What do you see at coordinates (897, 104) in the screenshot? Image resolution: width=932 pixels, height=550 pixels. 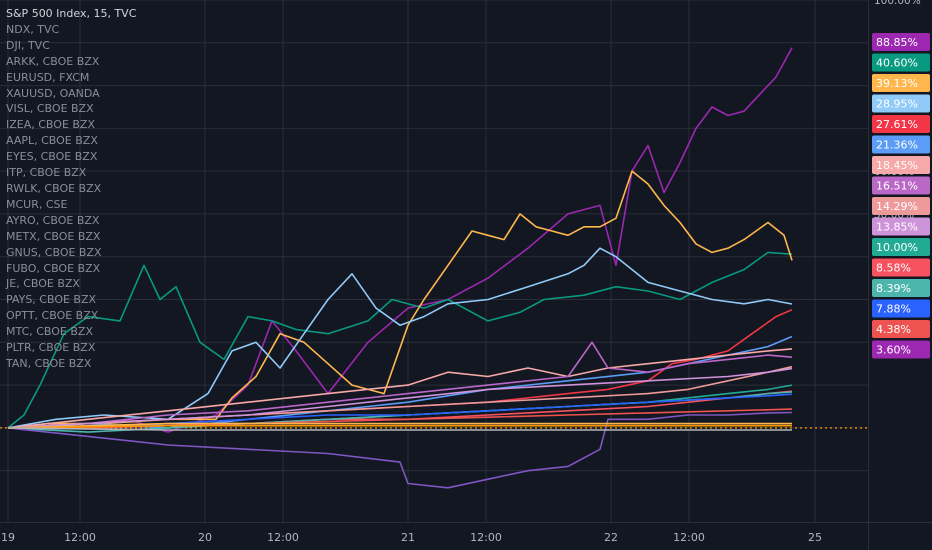 I see `price-label: 28.95%` at bounding box center [897, 104].